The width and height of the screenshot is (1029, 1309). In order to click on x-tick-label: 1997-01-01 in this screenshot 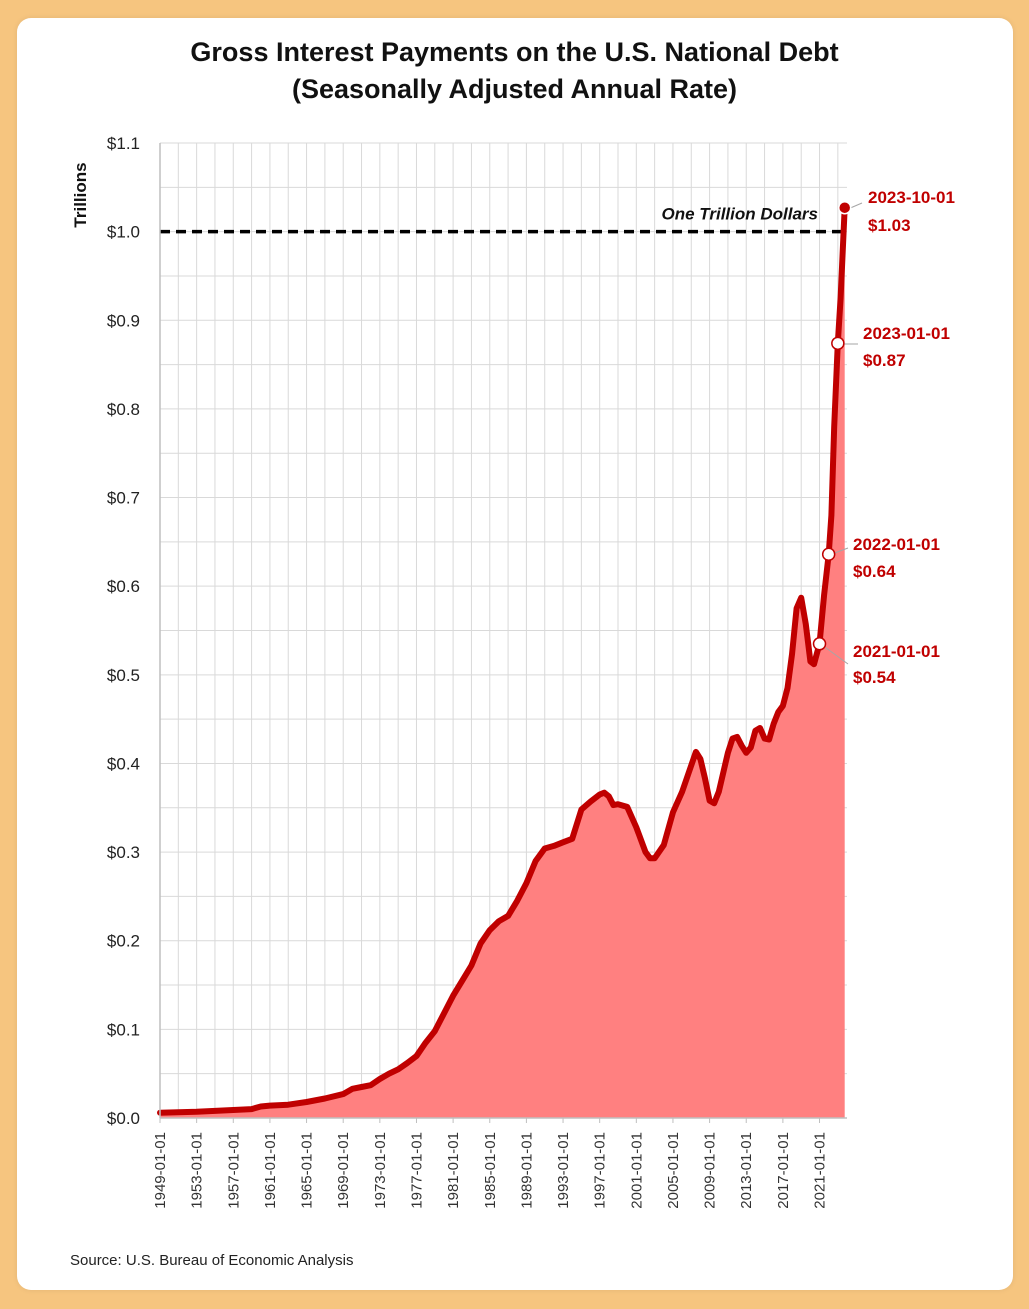, I will do `click(600, 1170)`.